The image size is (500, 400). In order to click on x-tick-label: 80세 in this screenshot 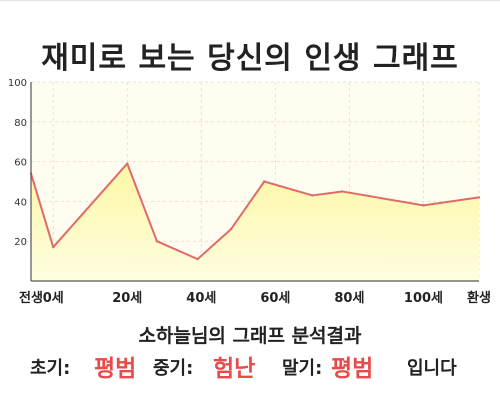, I will do `click(349, 298)`.